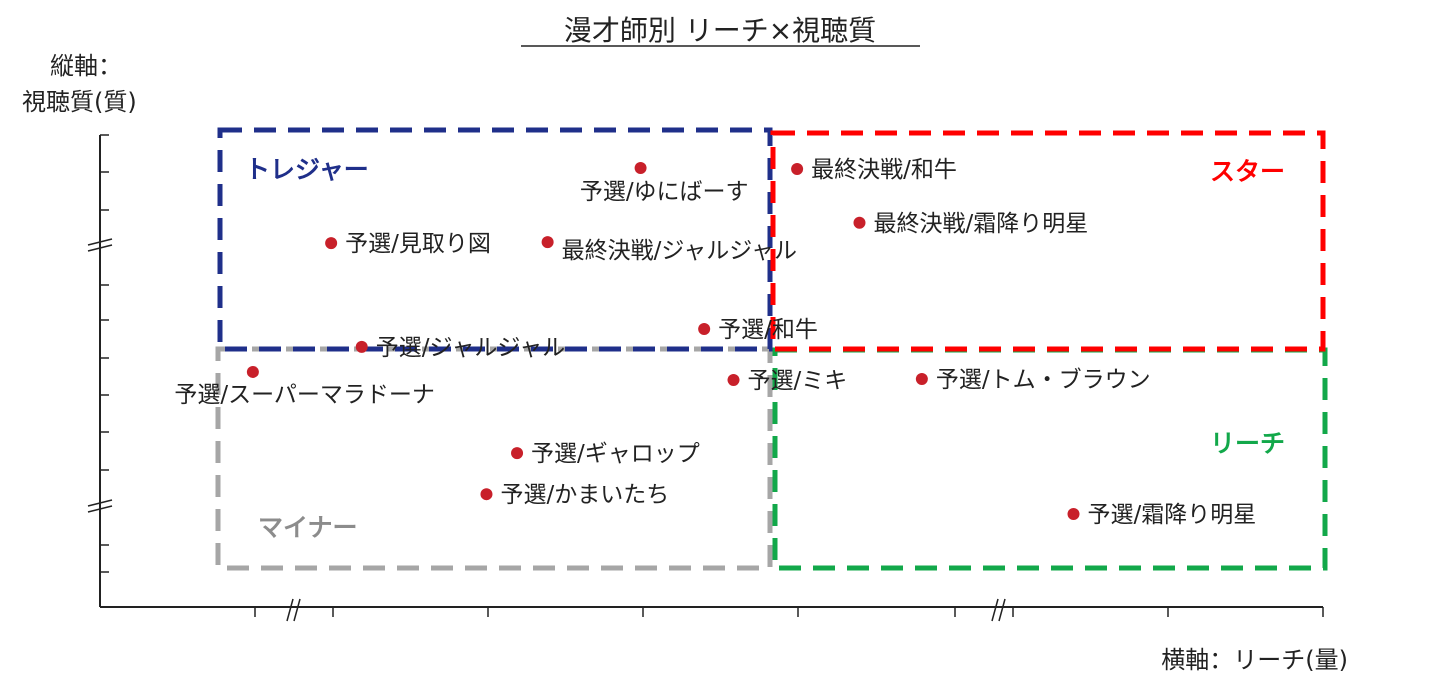  What do you see at coordinates (1247, 443) in the screenshot?
I see `quadrant-label-reach: リーチ` at bounding box center [1247, 443].